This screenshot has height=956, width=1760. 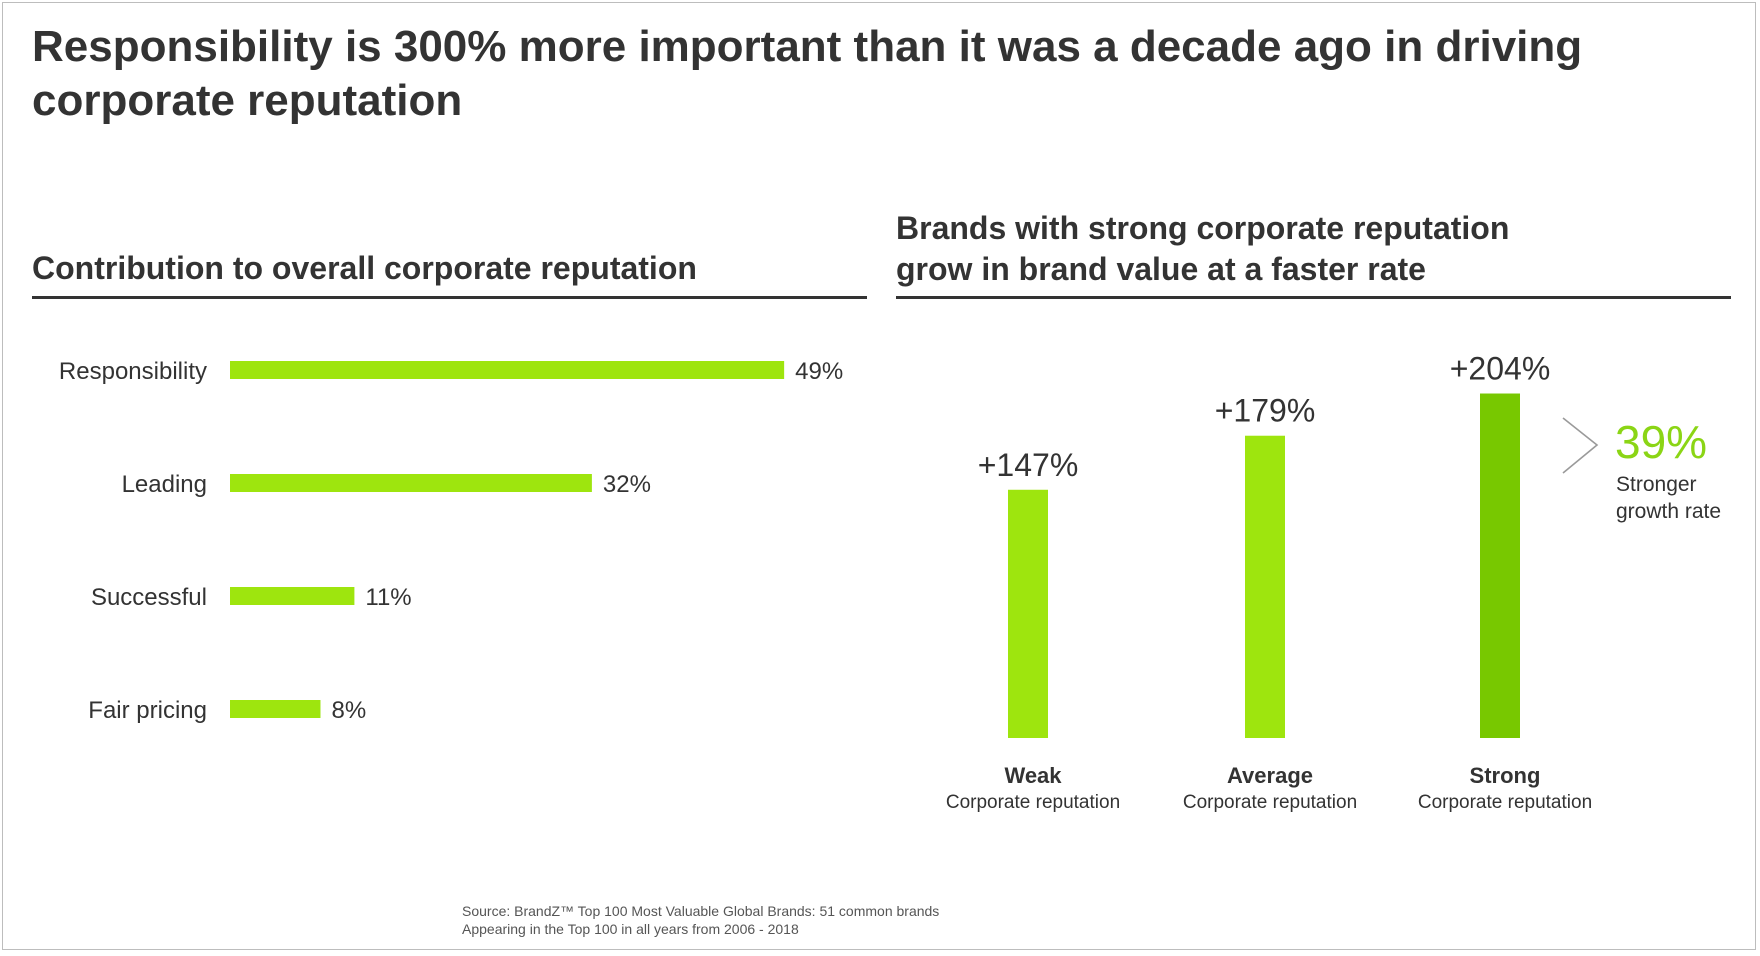 What do you see at coordinates (1580, 445) in the screenshot?
I see `chevron-right-icon` at bounding box center [1580, 445].